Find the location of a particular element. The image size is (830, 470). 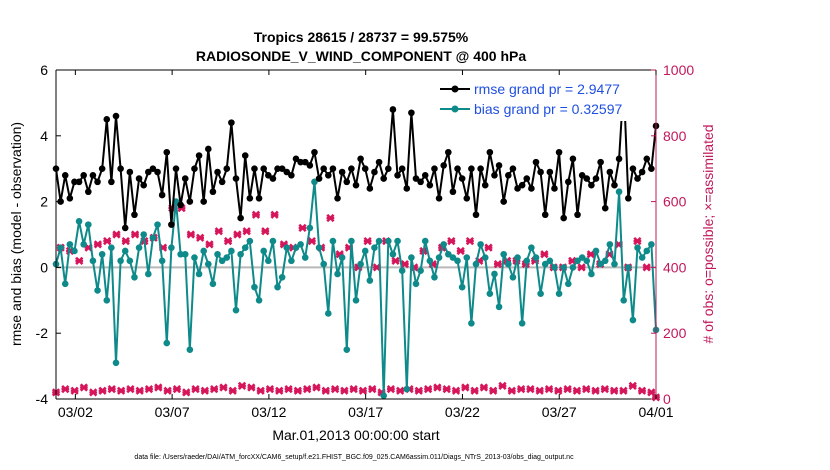

legend-box is located at coordinates (543, 99).